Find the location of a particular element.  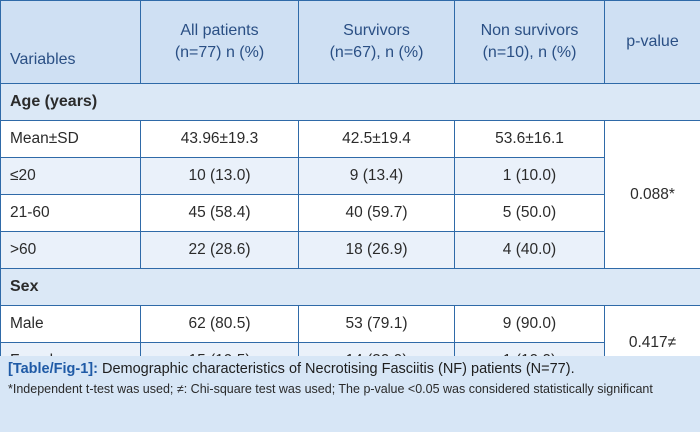

cell-survivors: 42.5±19.4 is located at coordinates (376, 139).